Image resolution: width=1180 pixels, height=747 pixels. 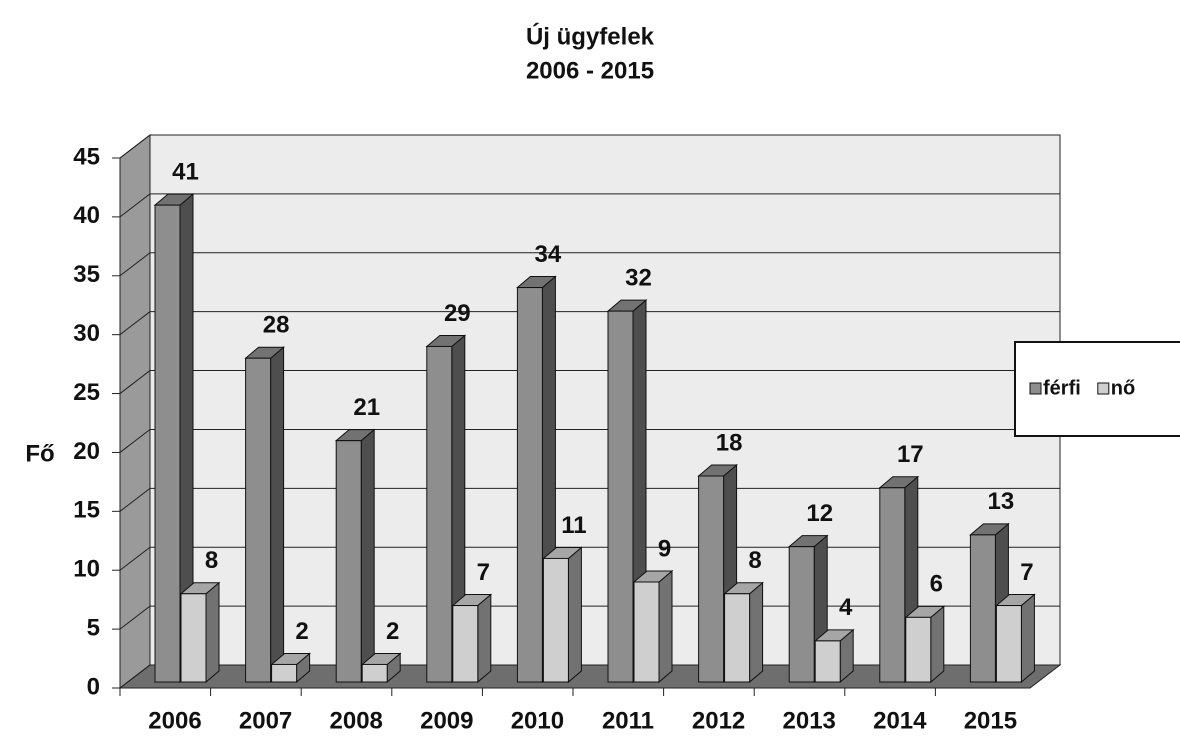 What do you see at coordinates (135, 411) in the screenshot?
I see `side-wall` at bounding box center [135, 411].